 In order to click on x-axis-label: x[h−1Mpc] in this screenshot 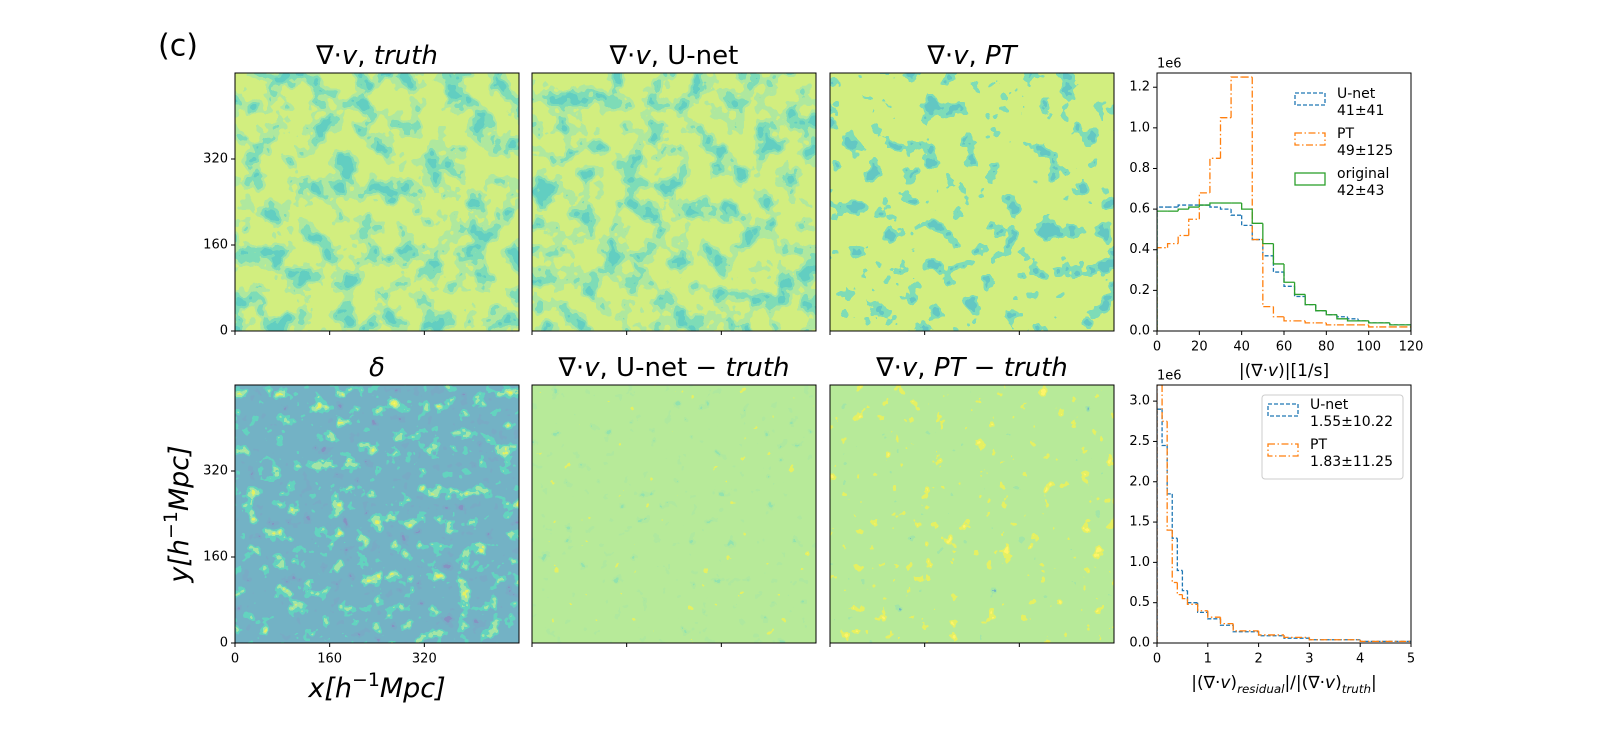, I will do `click(376, 686)`.